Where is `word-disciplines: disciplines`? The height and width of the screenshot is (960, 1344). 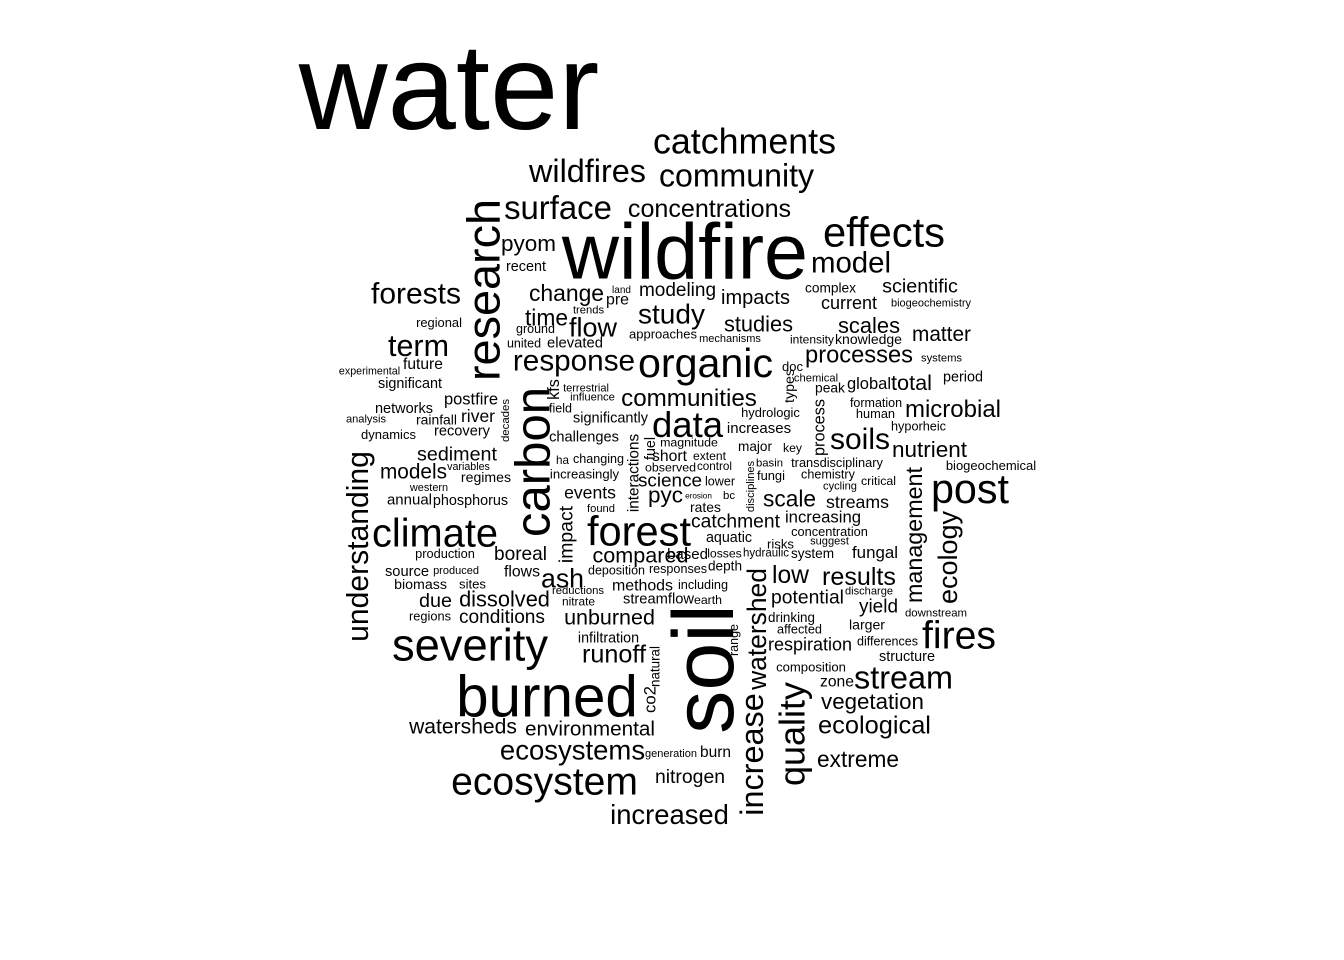
word-disciplines: disciplines is located at coordinates (751, 486).